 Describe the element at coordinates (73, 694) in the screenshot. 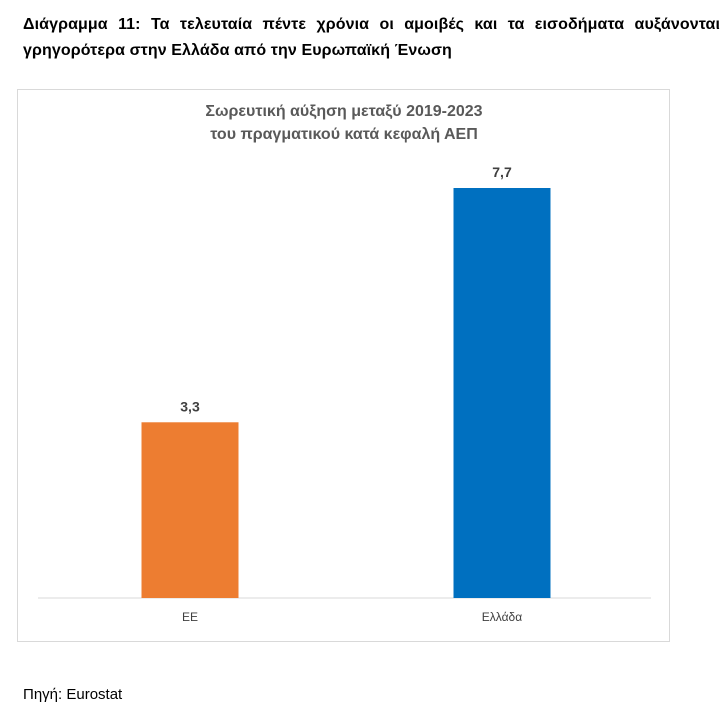

I see `source-note: Πηγή: Eurostat` at that location.